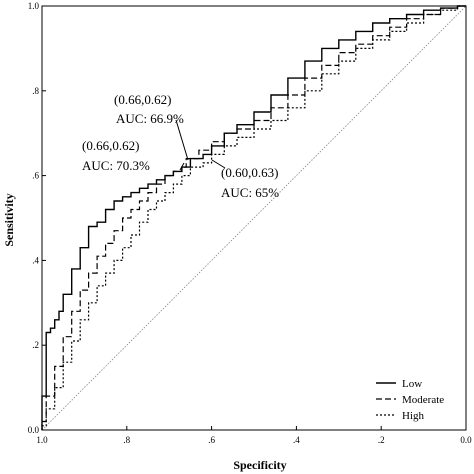 This screenshot has width=474, height=474. What do you see at coordinates (42, 440) in the screenshot?
I see `x-tick-label: 1.0` at bounding box center [42, 440].